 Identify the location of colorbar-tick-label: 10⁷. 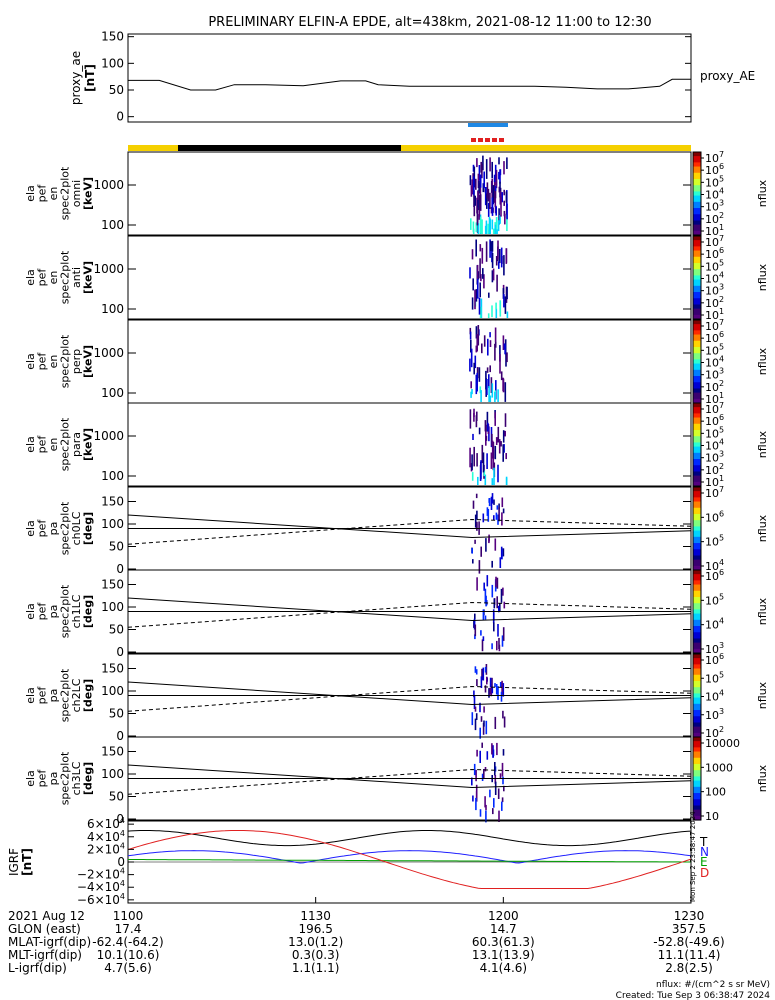
(714, 408).